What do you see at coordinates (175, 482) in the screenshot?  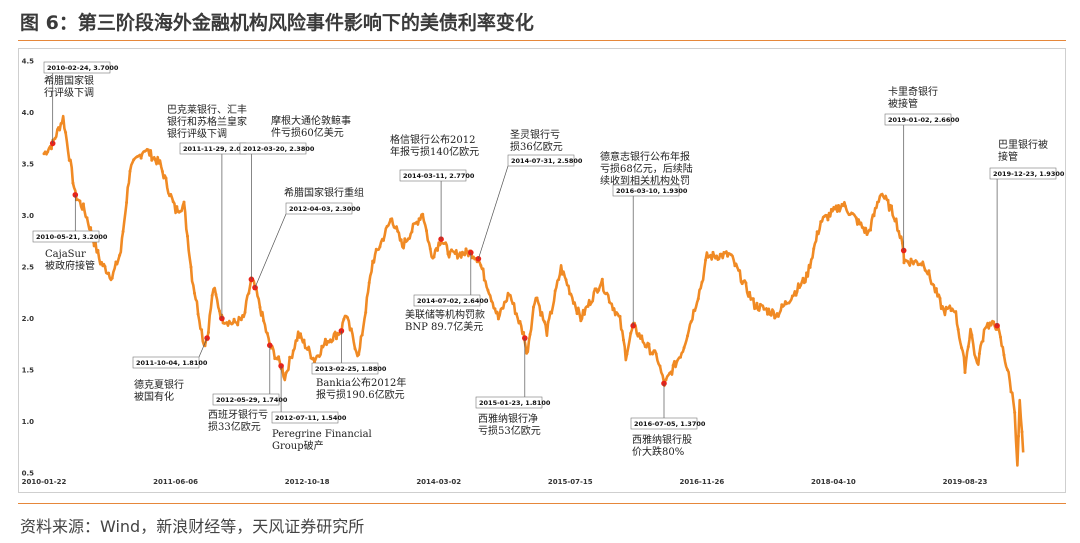 I see `x-tick-label: 2011-06-06` at bounding box center [175, 482].